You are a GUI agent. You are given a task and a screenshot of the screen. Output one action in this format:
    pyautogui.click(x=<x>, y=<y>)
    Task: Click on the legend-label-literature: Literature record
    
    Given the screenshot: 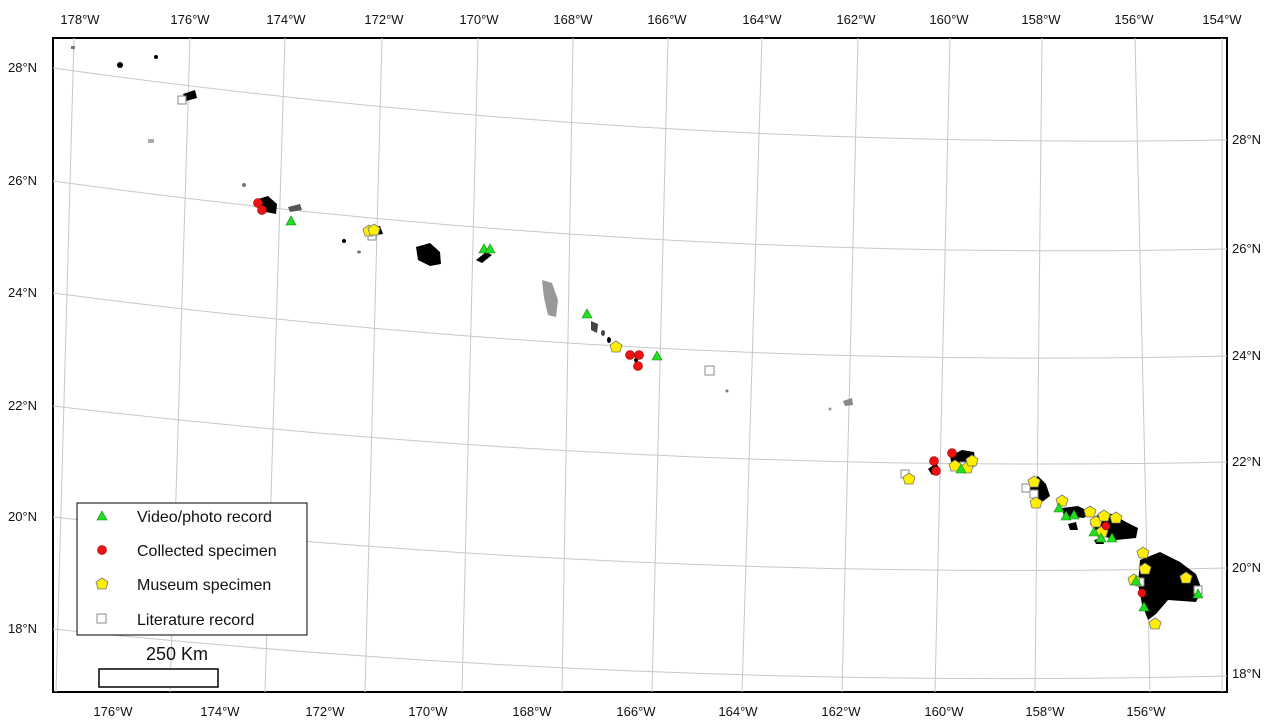 What is the action you would take?
    pyautogui.click(x=195, y=620)
    